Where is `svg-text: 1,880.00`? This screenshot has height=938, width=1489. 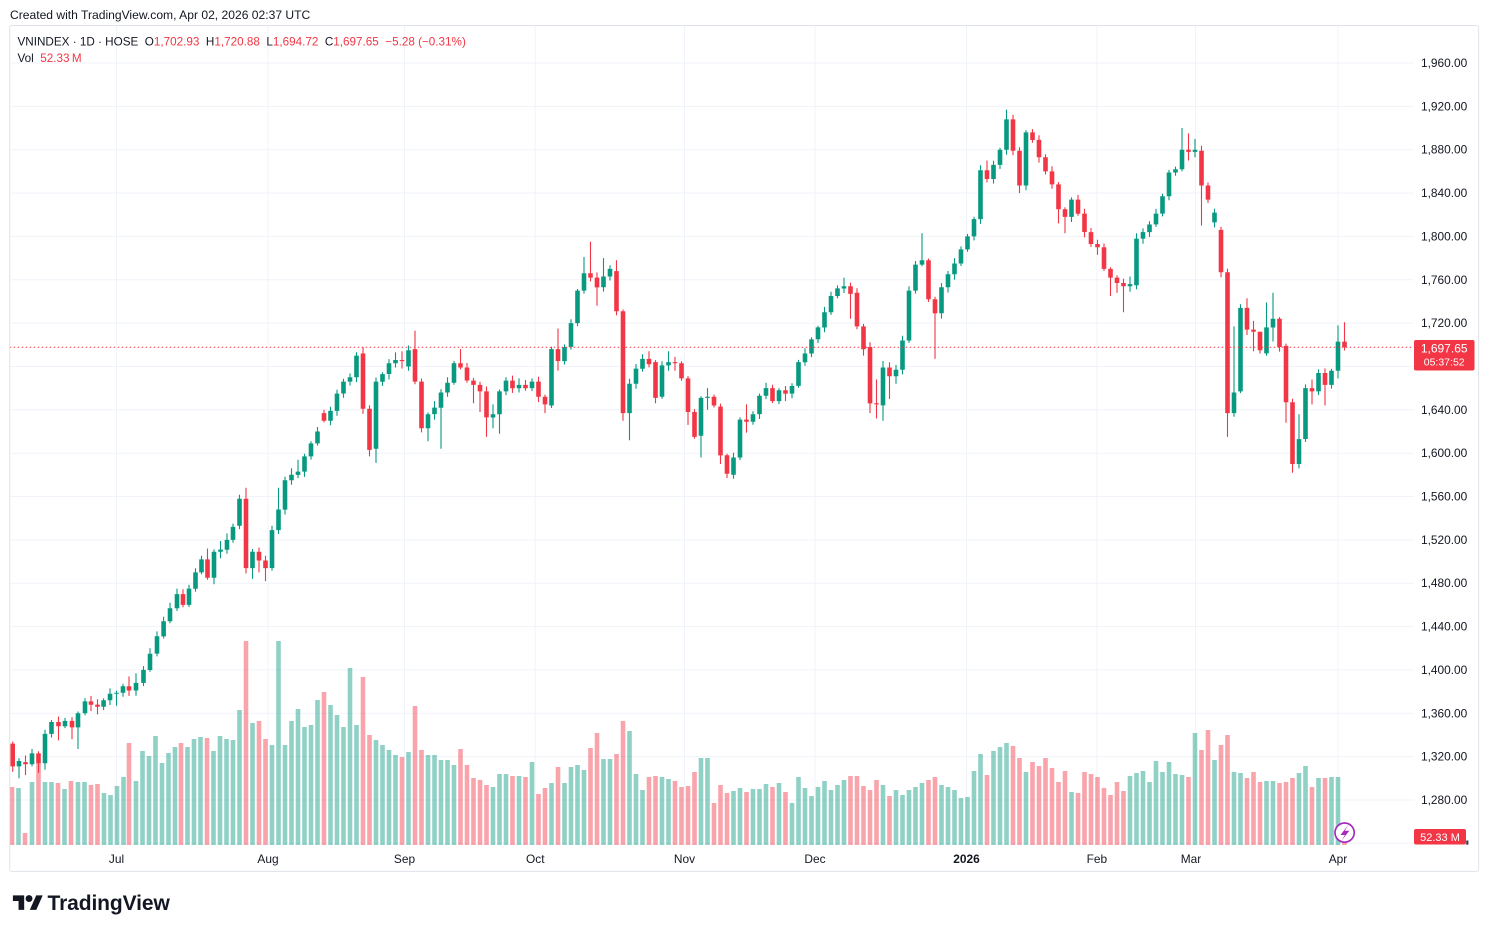 svg-text: 1,880.00 is located at coordinates (1444, 150).